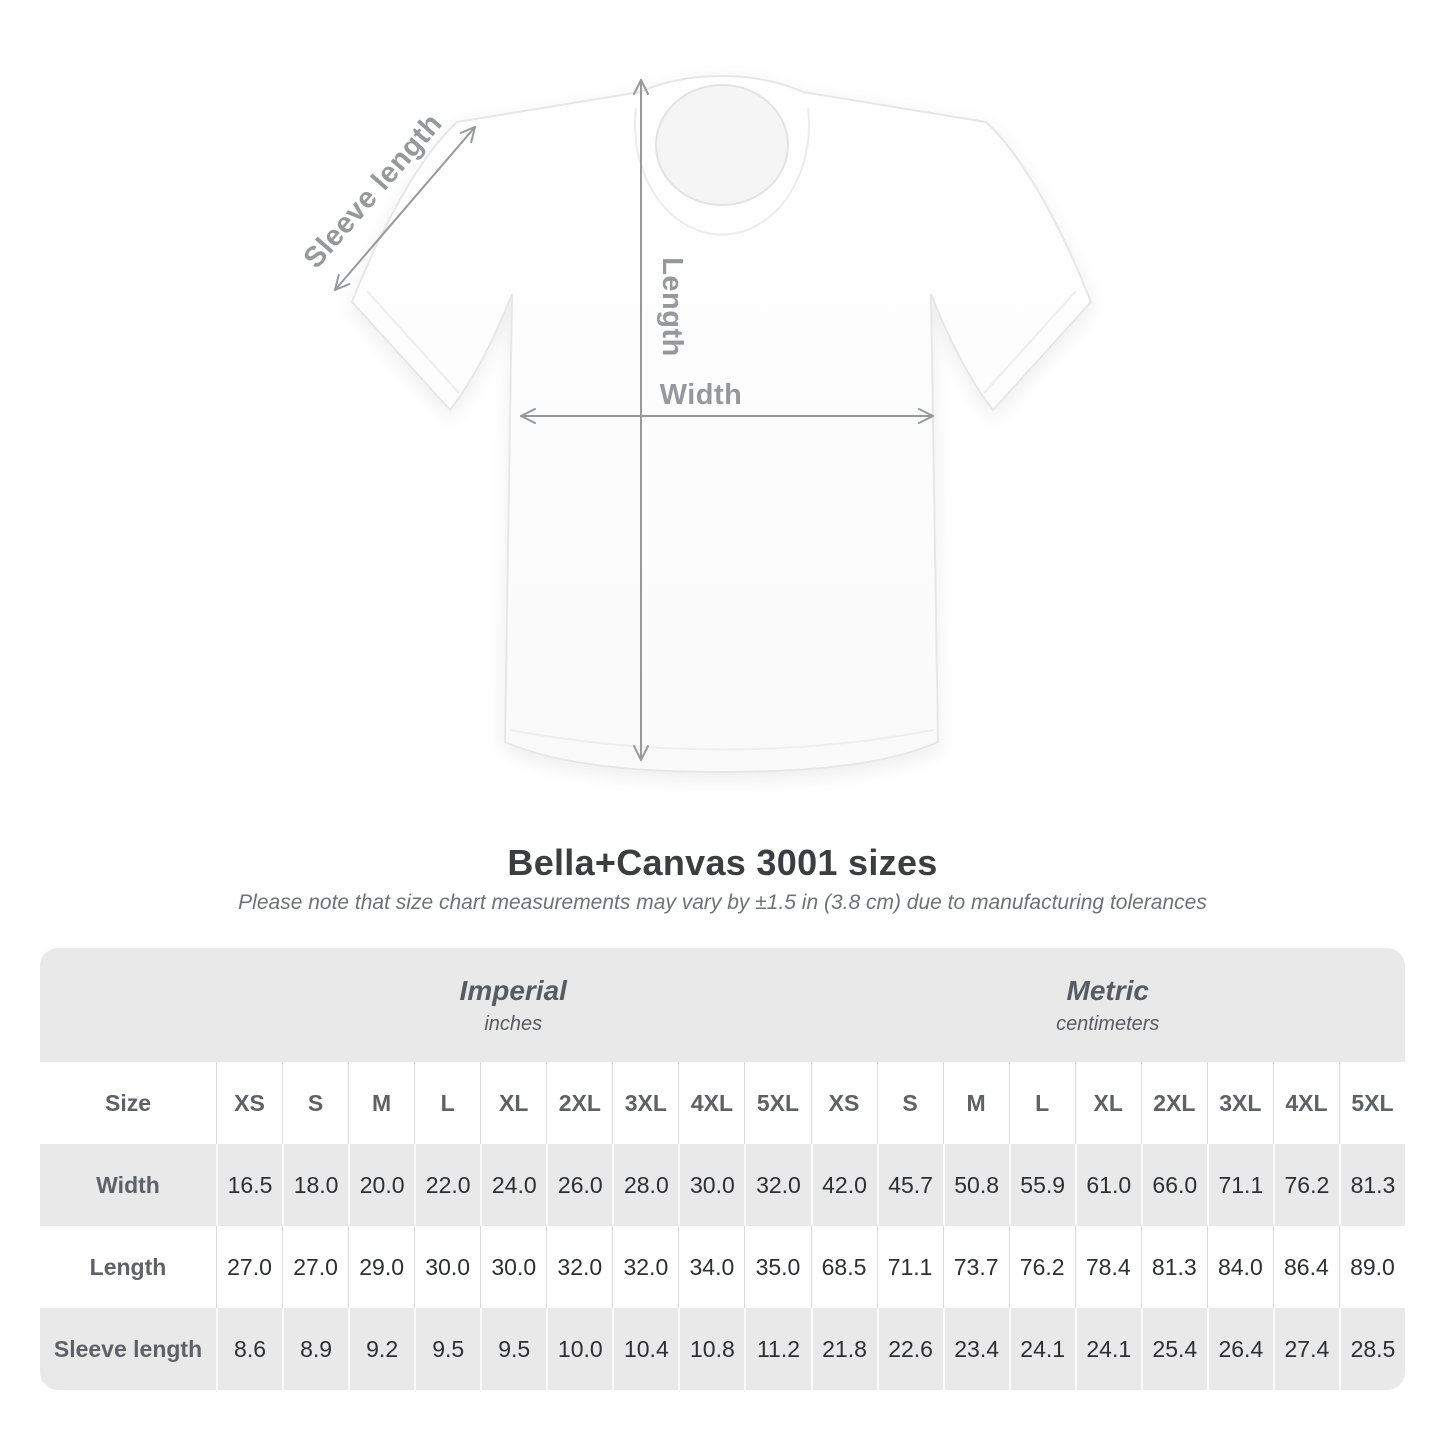 This screenshot has width=1445, height=1445. I want to click on value-cell: 45.7, so click(909, 1185).